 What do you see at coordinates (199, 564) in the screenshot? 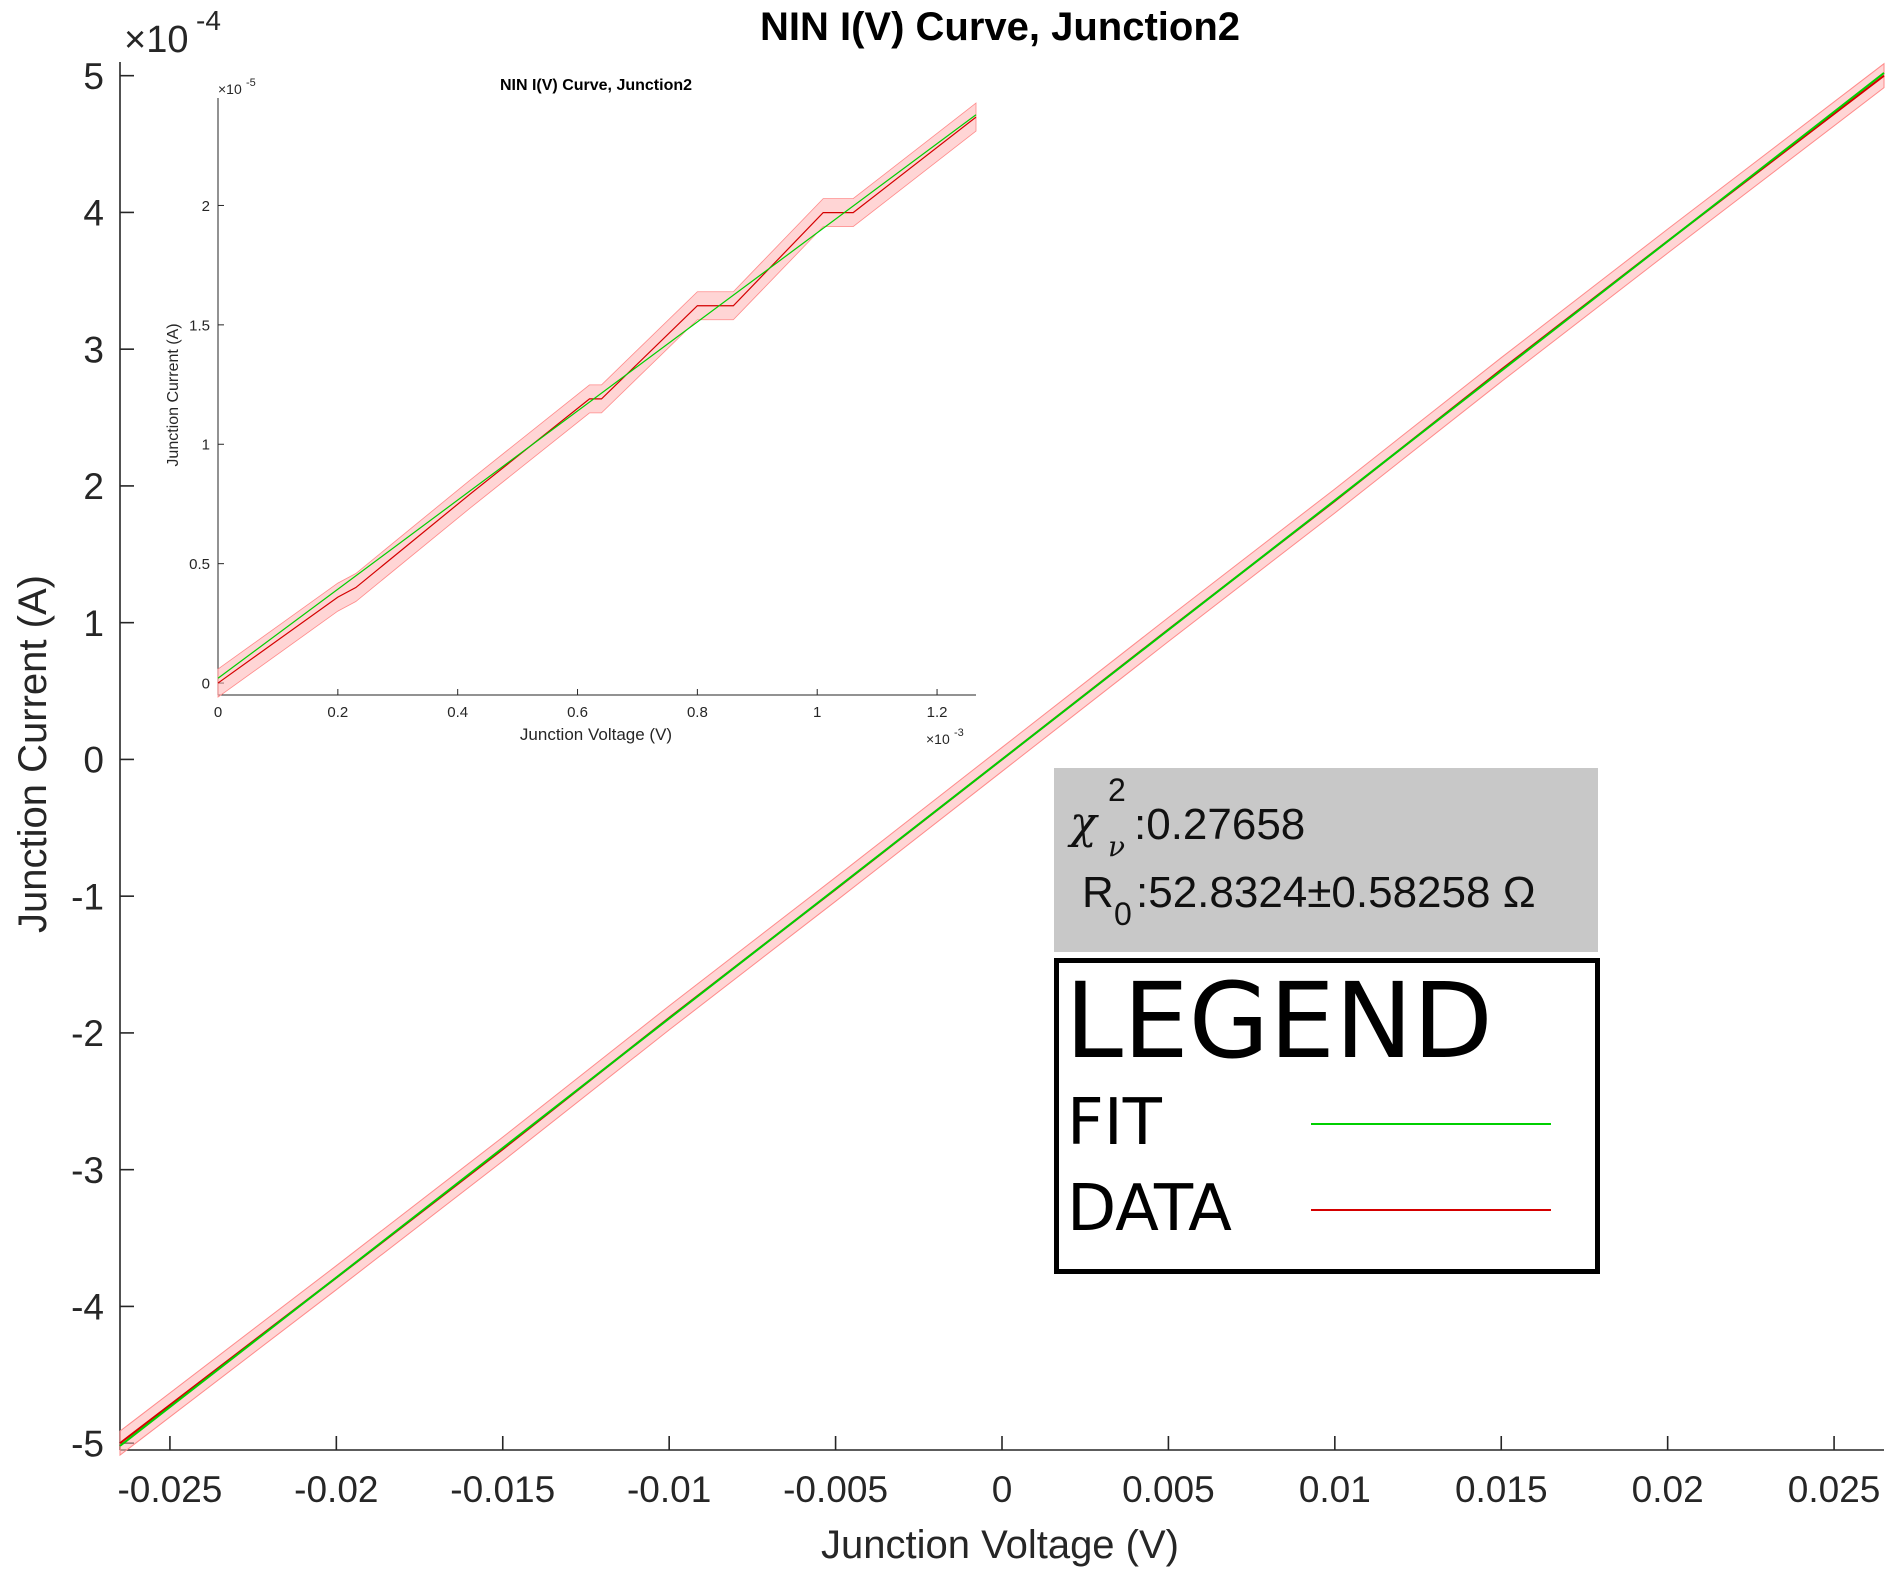
I see `inset-y-tick-label-1: 0.5` at bounding box center [199, 564].